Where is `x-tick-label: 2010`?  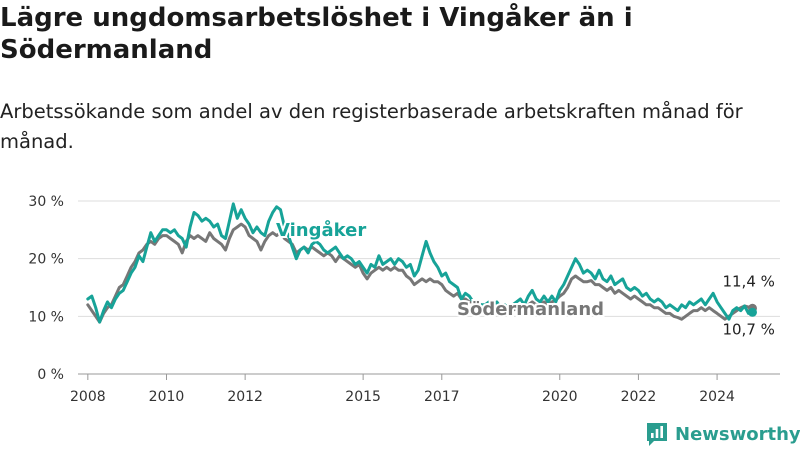 x-tick-label: 2010 is located at coordinates (167, 397).